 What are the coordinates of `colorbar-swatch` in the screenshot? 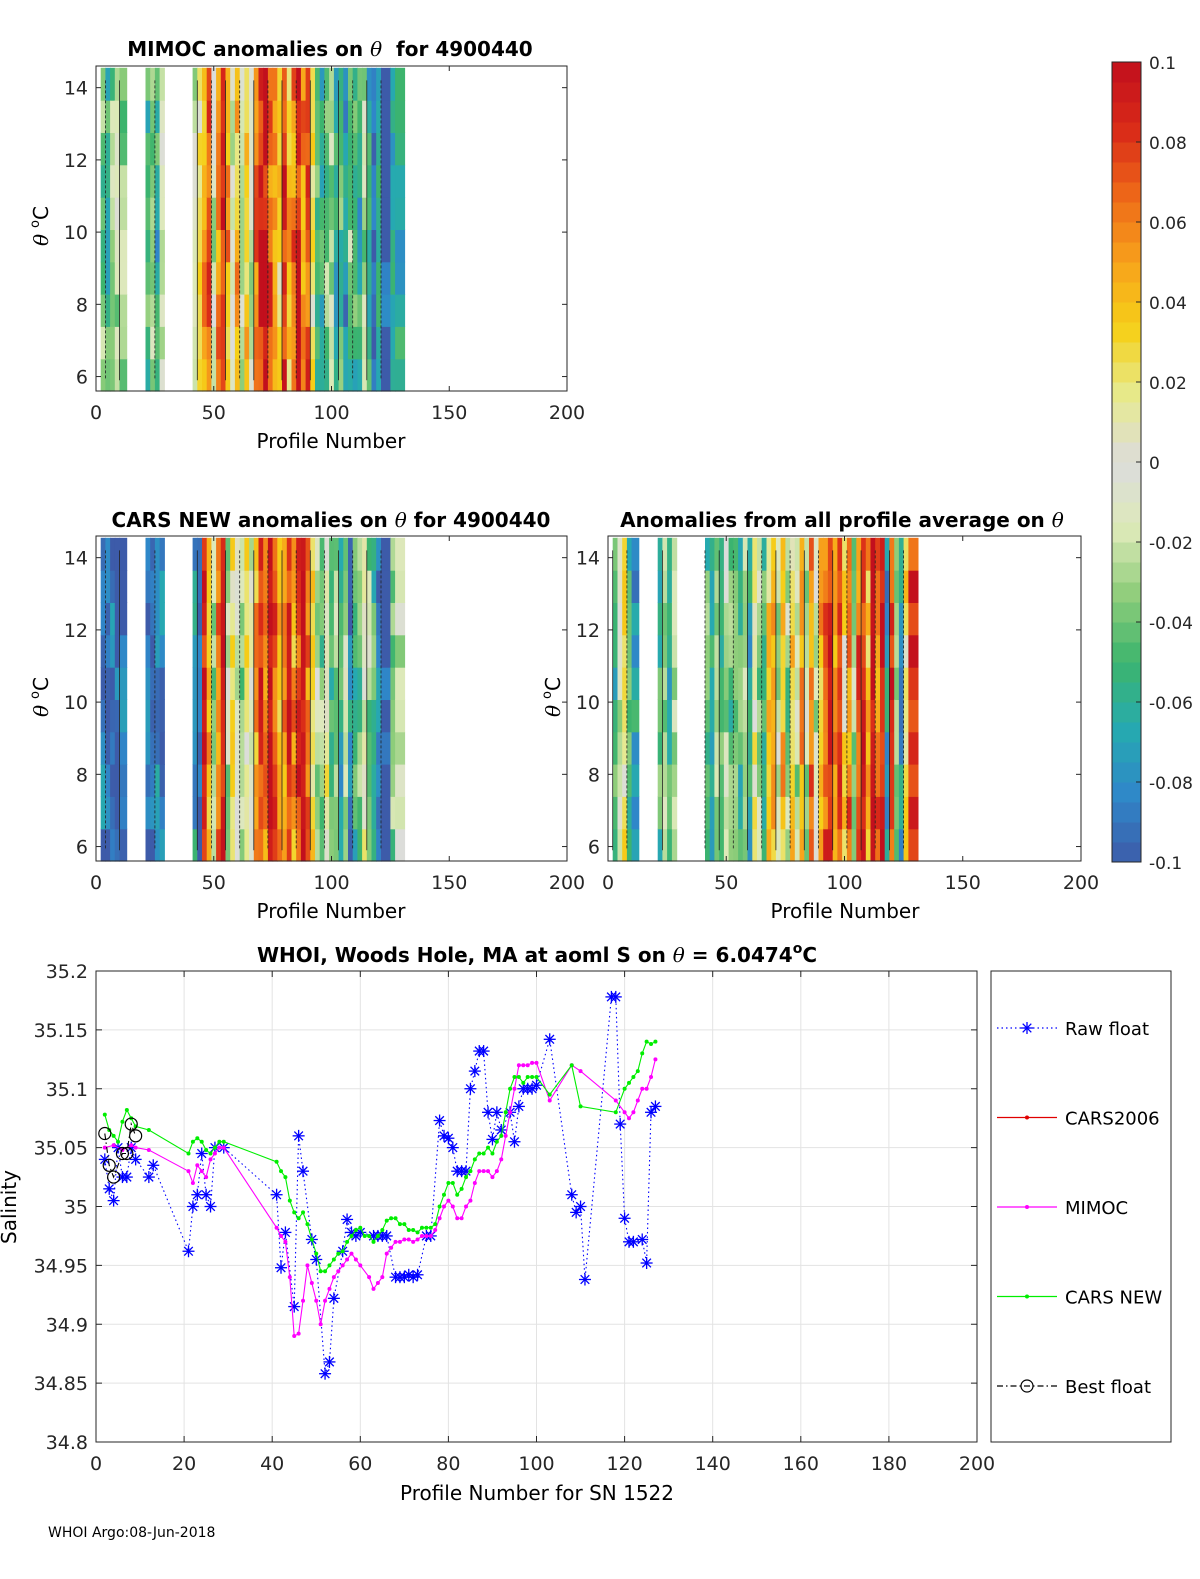 It's located at (1126, 192).